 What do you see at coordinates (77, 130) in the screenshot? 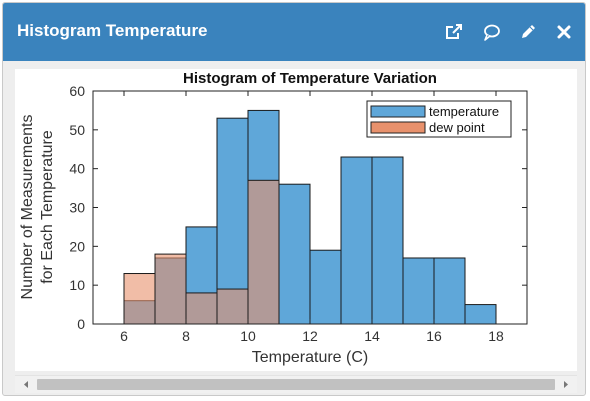
I see `y-tick-label-50: 50` at bounding box center [77, 130].